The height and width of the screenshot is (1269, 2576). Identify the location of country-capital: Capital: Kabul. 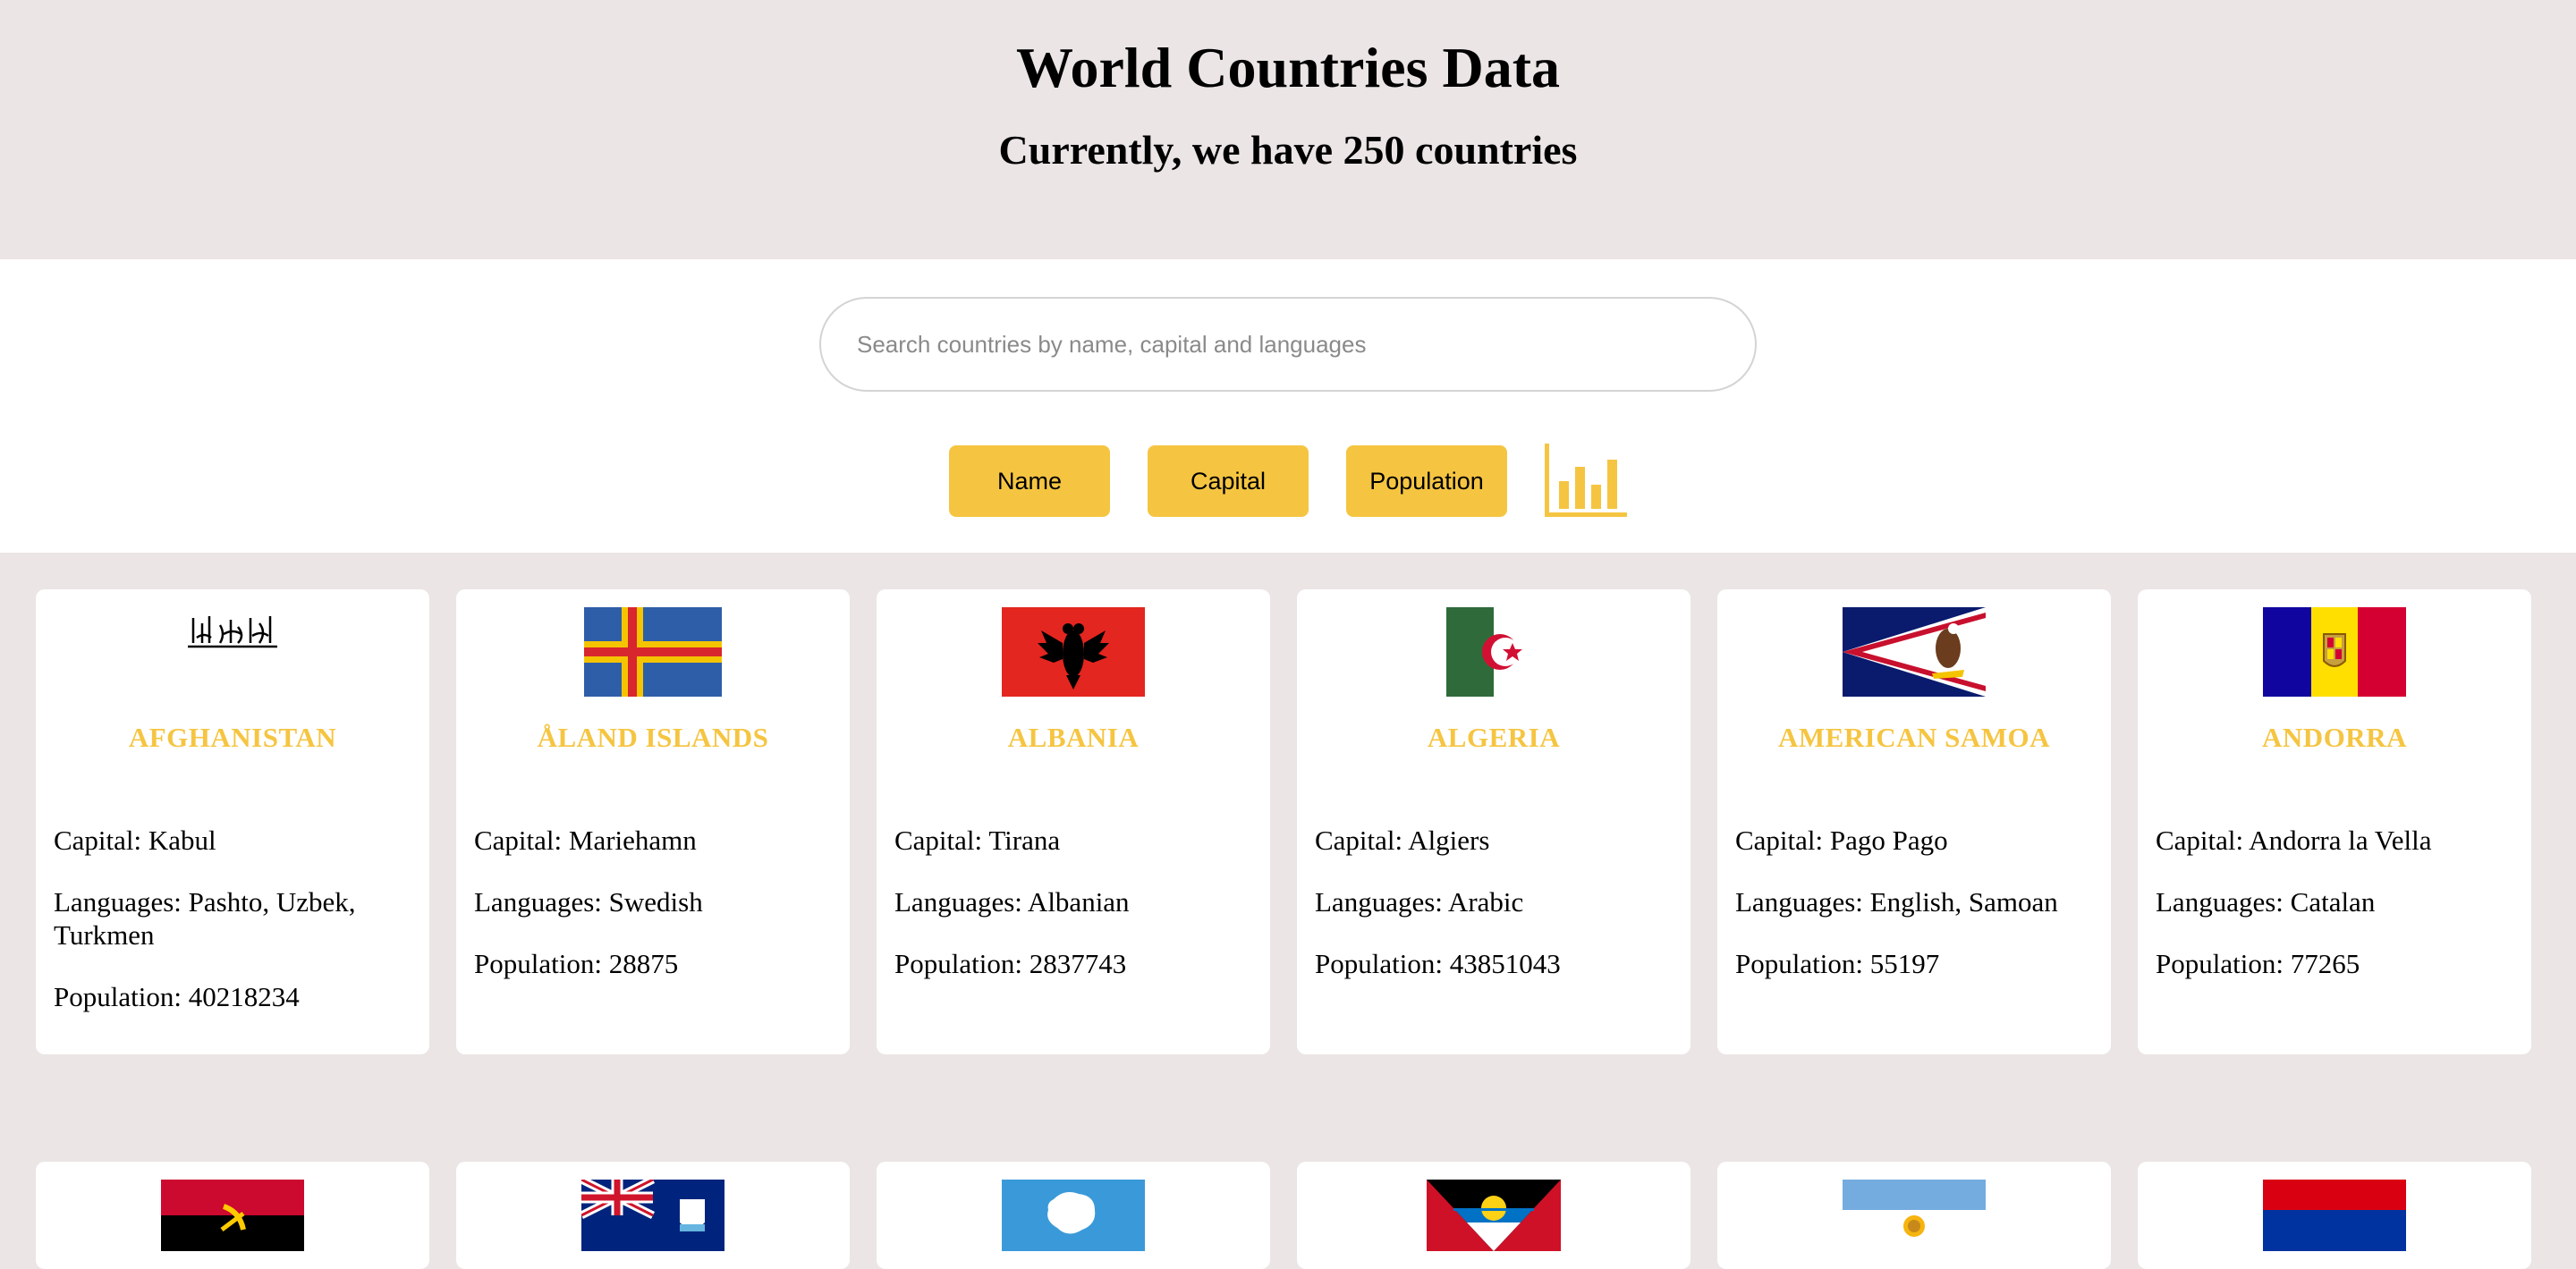
(135, 840).